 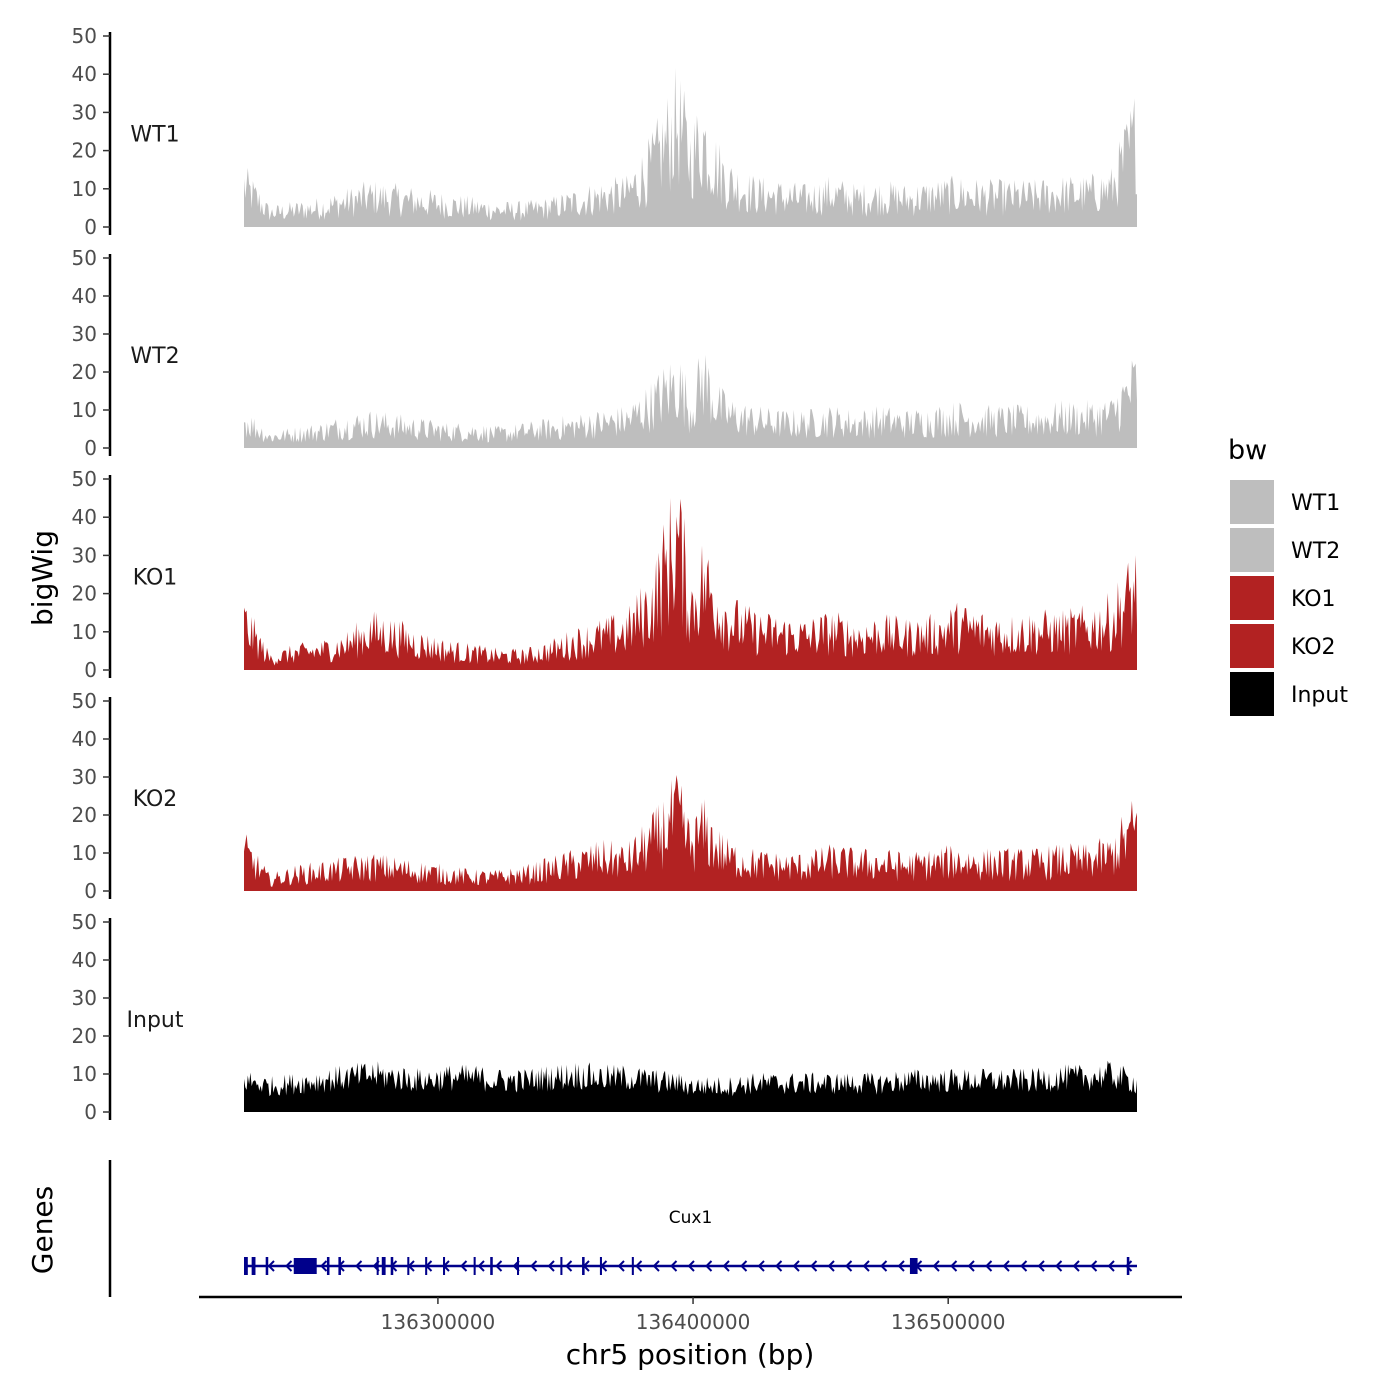 What do you see at coordinates (1283, 646) in the screenshot?
I see `legend-item-ko2: KO2` at bounding box center [1283, 646].